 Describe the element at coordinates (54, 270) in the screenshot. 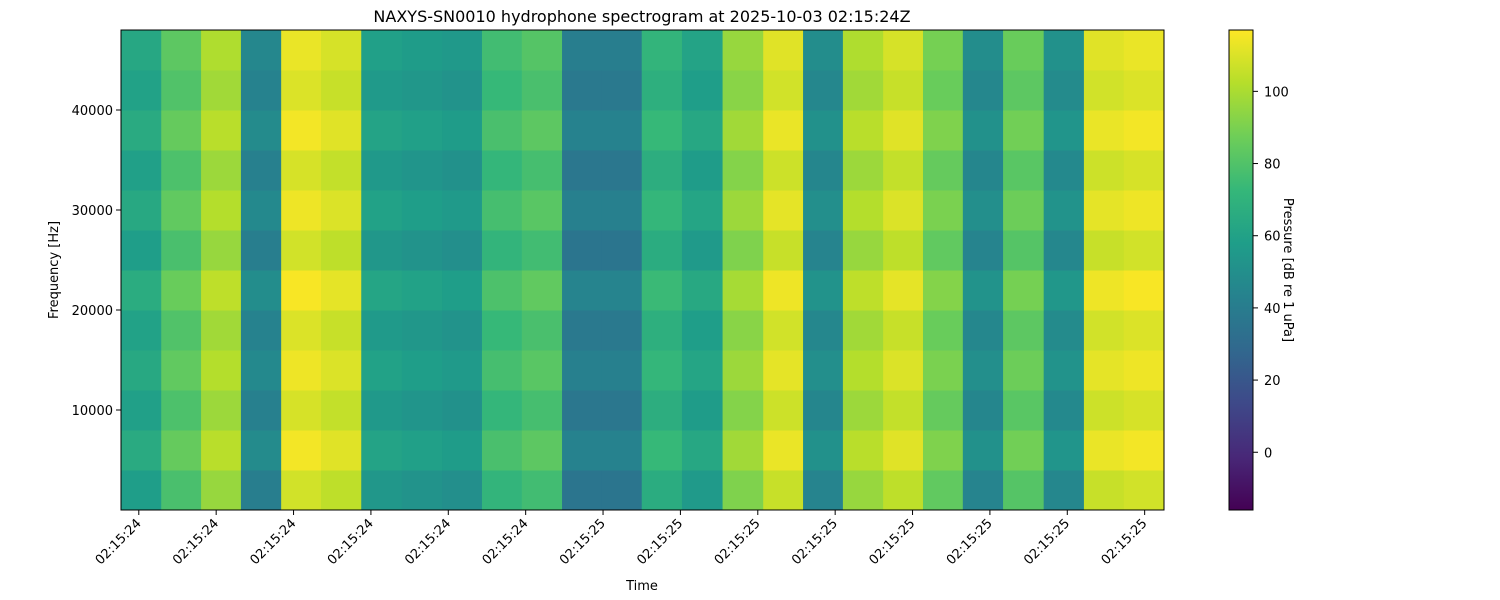

I see `y-axis-label: Frequency [Hz]` at that location.